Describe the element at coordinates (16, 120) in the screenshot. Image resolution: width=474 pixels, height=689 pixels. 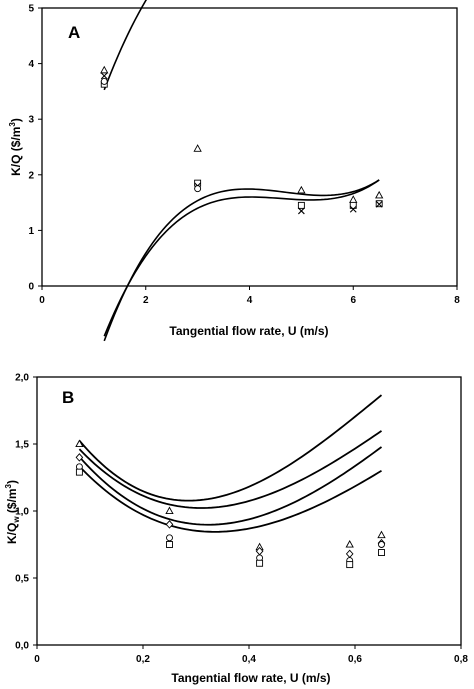
I see `y-axis-title-a-end: )` at that location.